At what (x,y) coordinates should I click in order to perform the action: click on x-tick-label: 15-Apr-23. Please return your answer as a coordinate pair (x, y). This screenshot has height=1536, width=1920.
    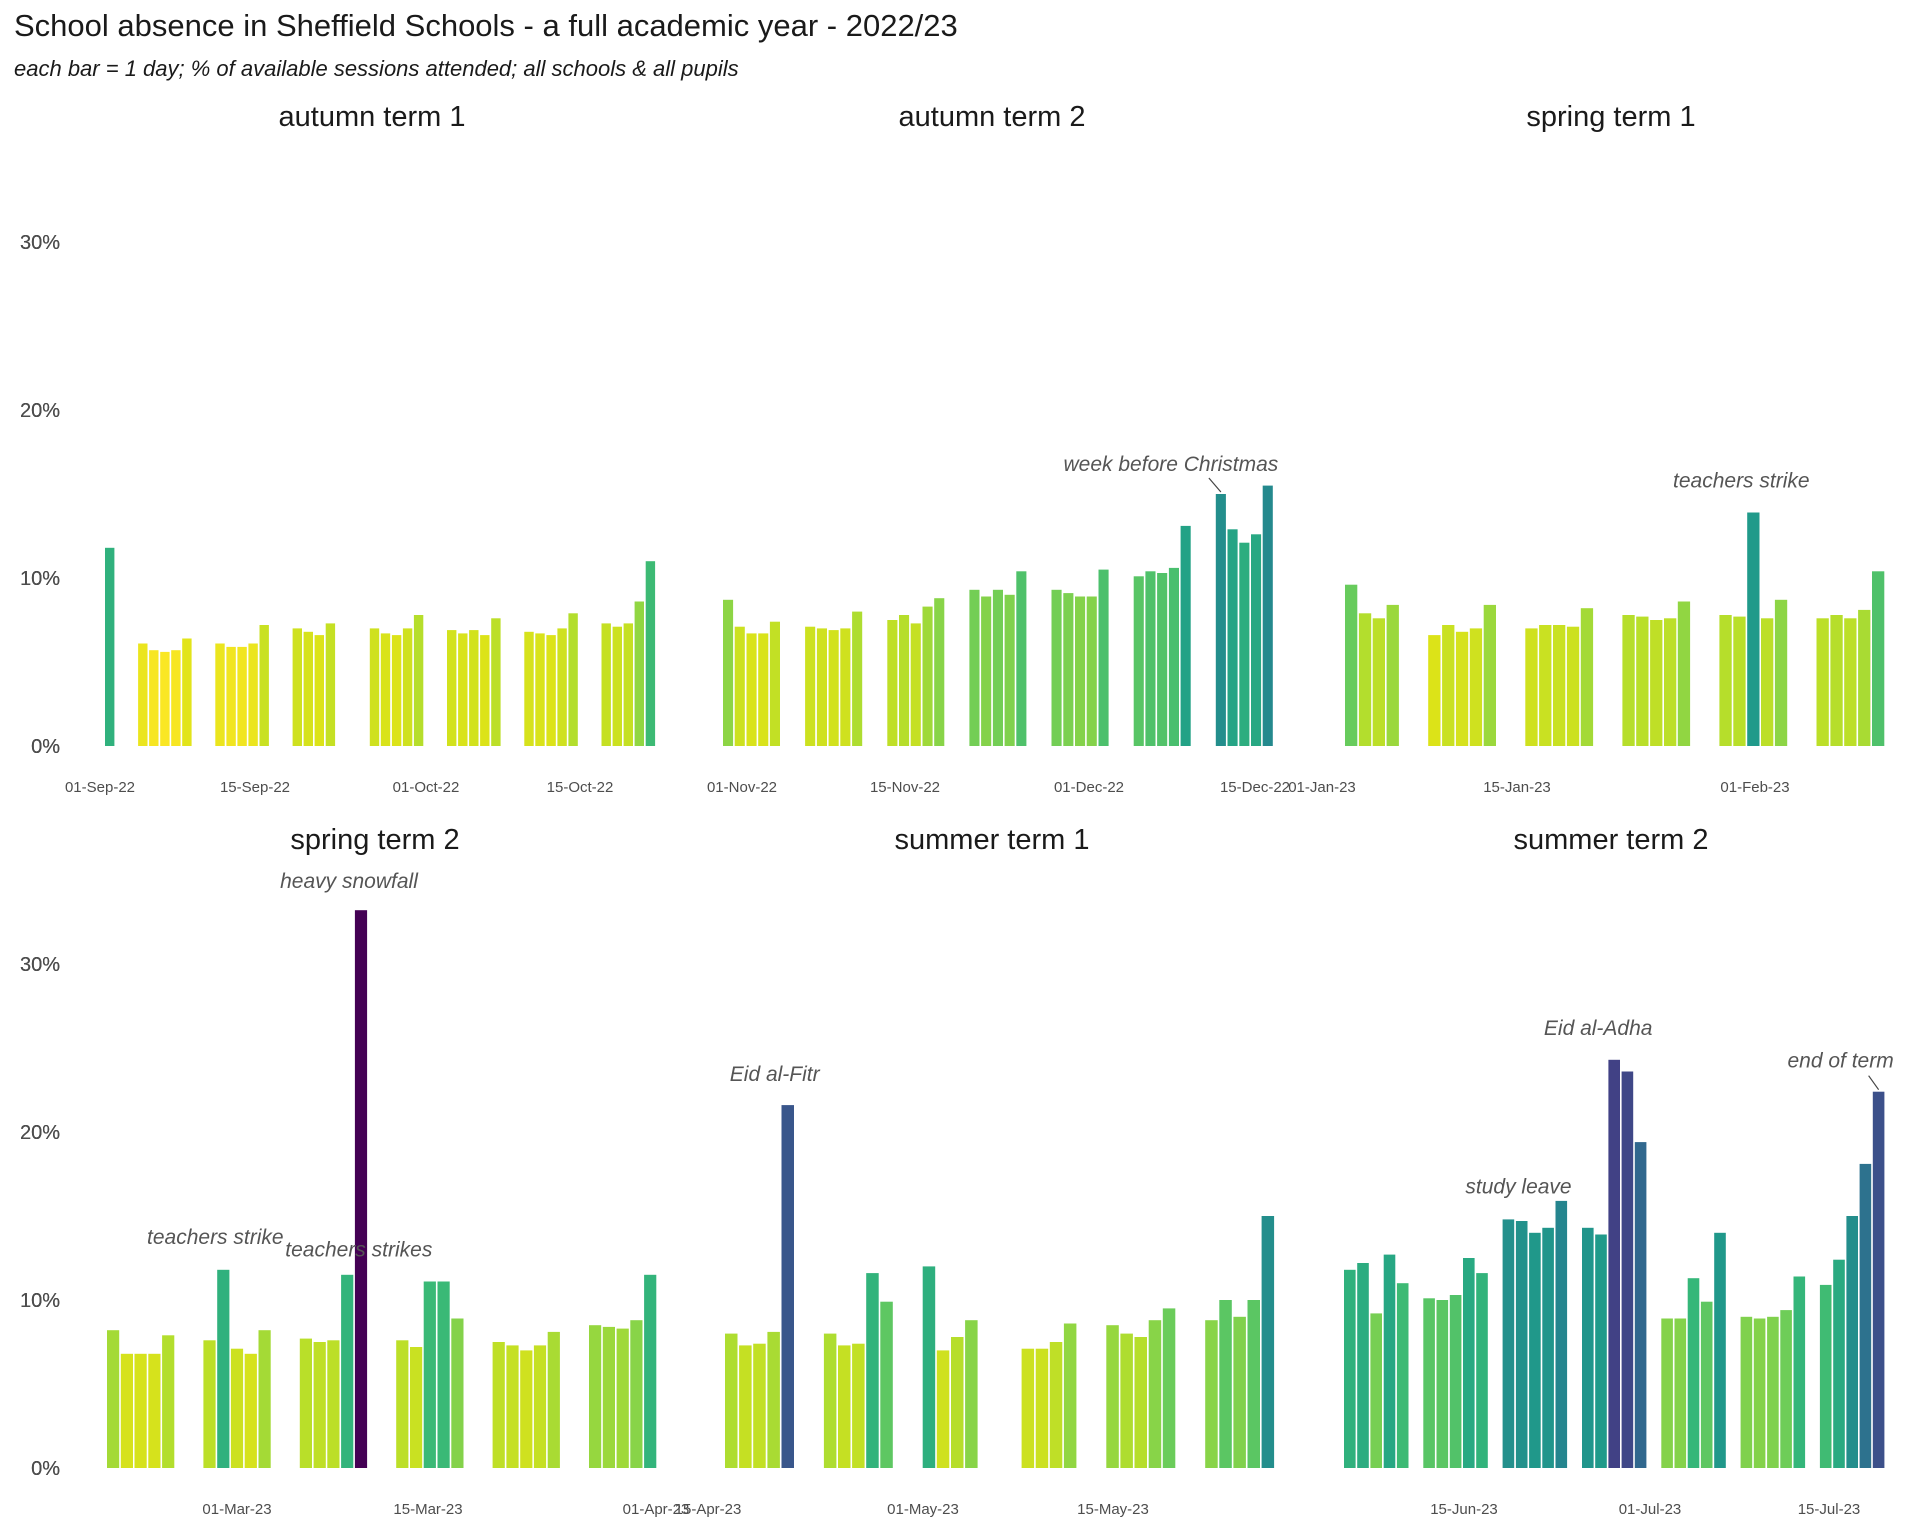
    Looking at the image, I should click on (708, 1509).